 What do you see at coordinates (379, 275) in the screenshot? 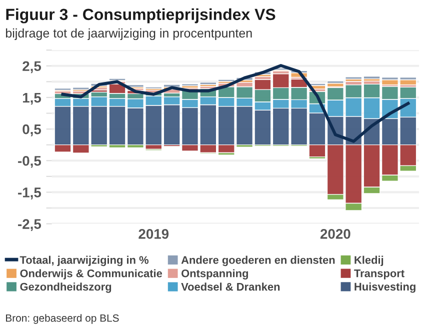
I see `legend-label: Transport` at bounding box center [379, 275].